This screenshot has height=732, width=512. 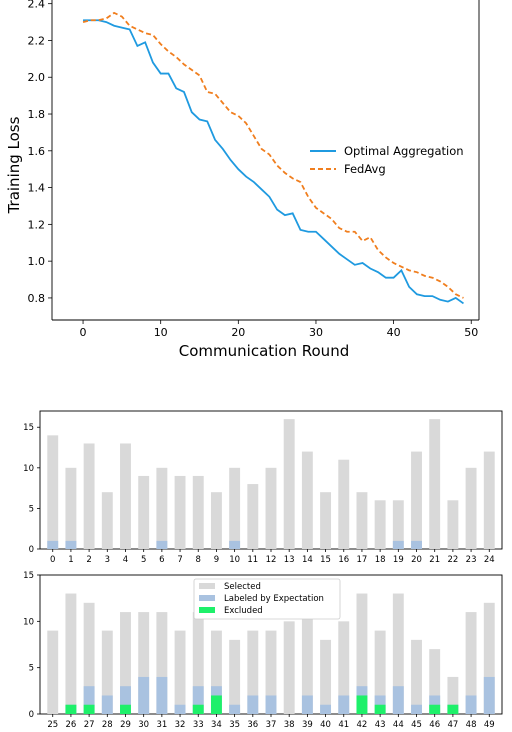 I want to click on bar-chart-xtick-label: 1, so click(x=70, y=560).